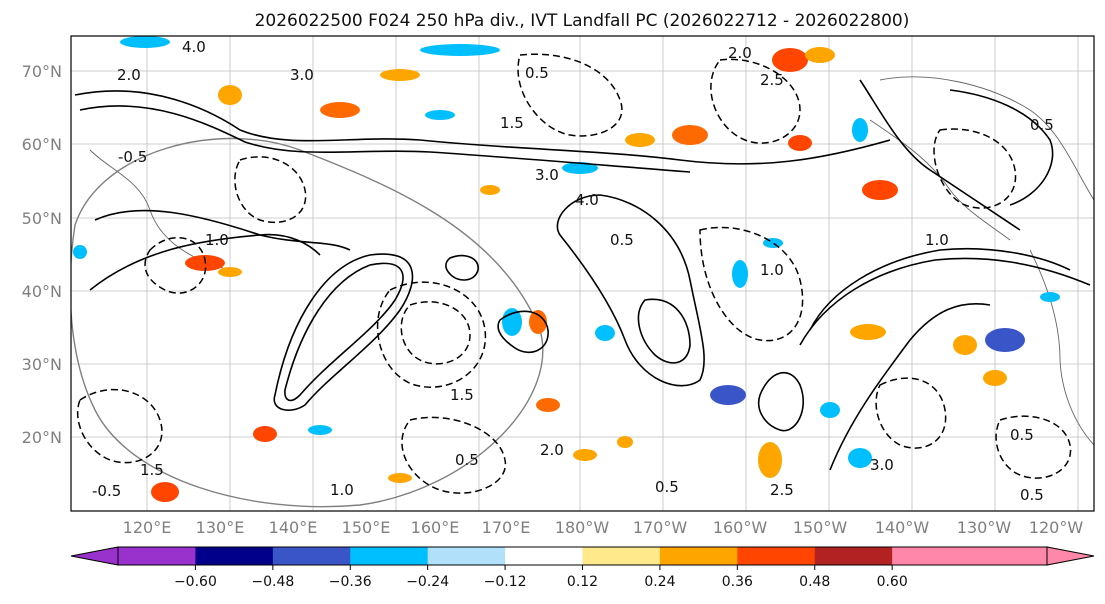  What do you see at coordinates (366, 527) in the screenshot?
I see `lon-tick-label: 150°E` at bounding box center [366, 527].